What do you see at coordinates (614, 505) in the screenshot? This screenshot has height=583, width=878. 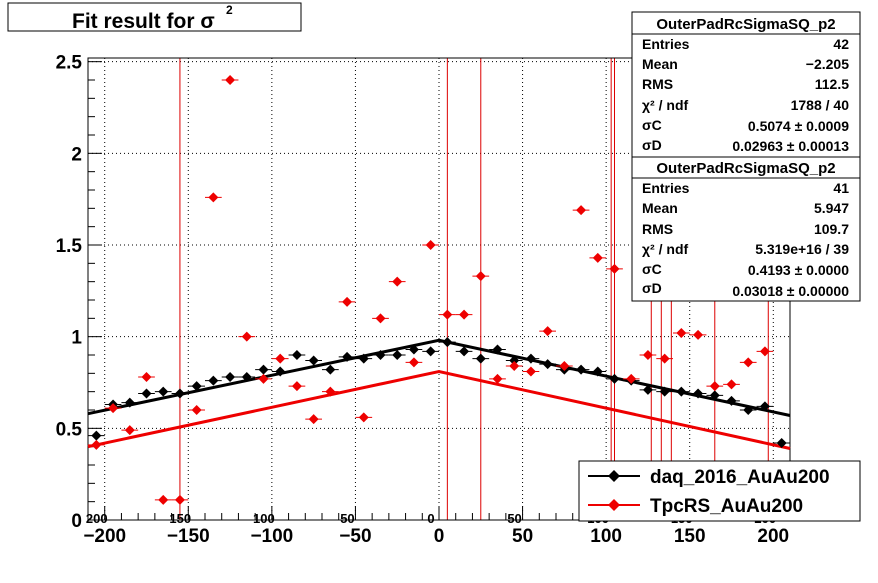 I see `legend-marker-tpcrs` at bounding box center [614, 505].